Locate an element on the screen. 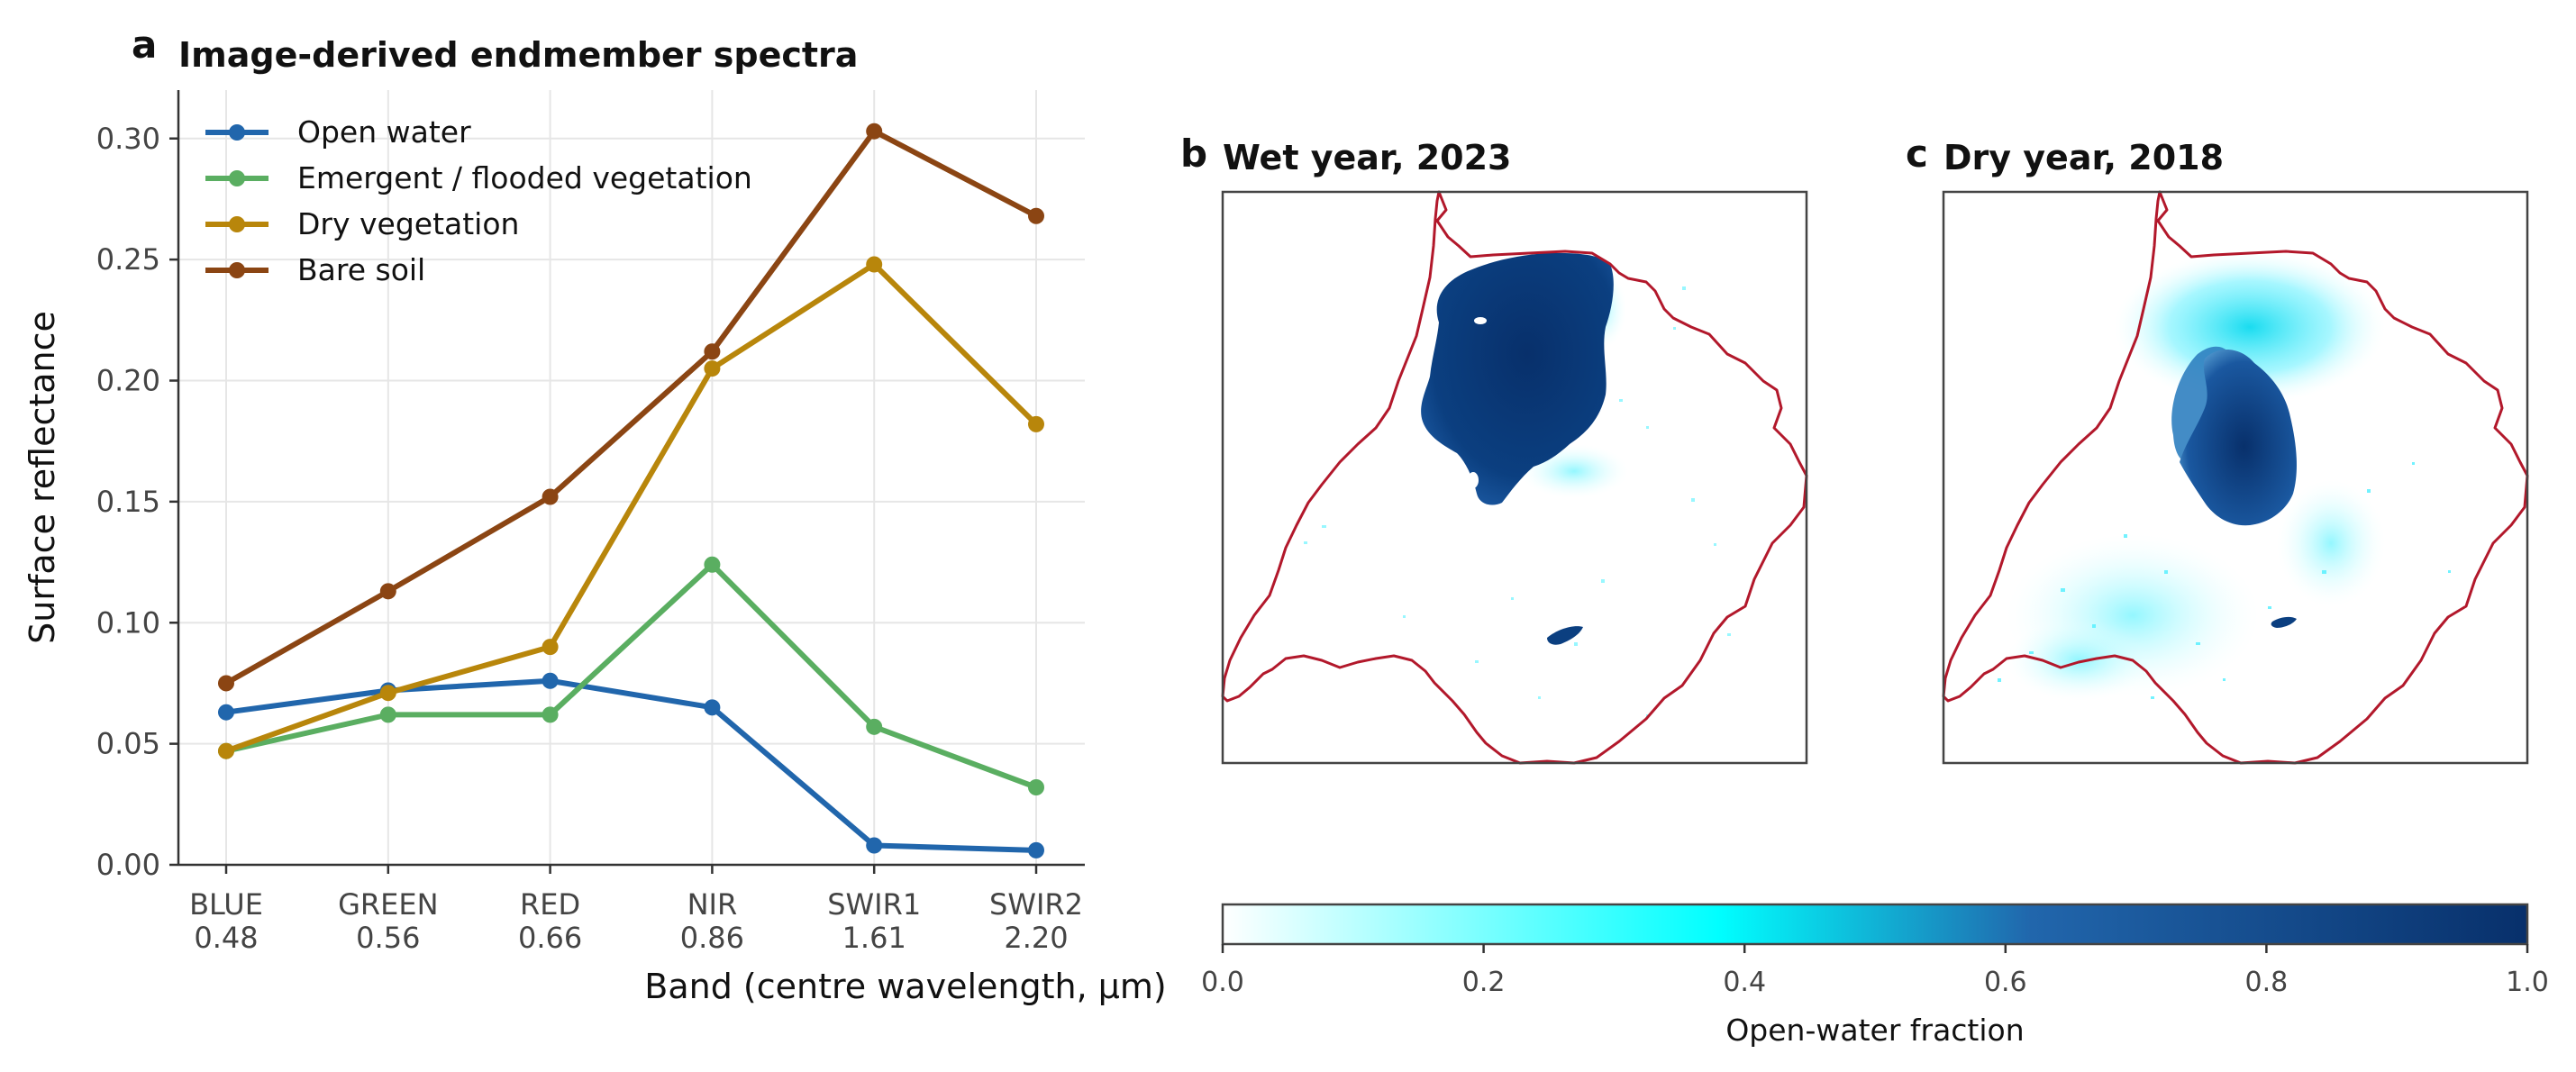 The image size is (2576, 1072). dry-cyan-north is located at coordinates (2250, 327).